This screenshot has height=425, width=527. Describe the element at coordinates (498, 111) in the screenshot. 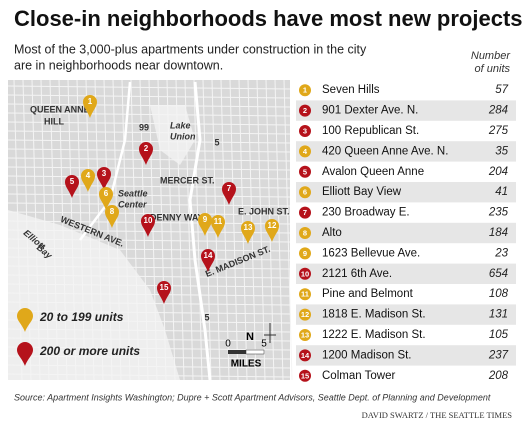

I see `row-units: 284` at that location.